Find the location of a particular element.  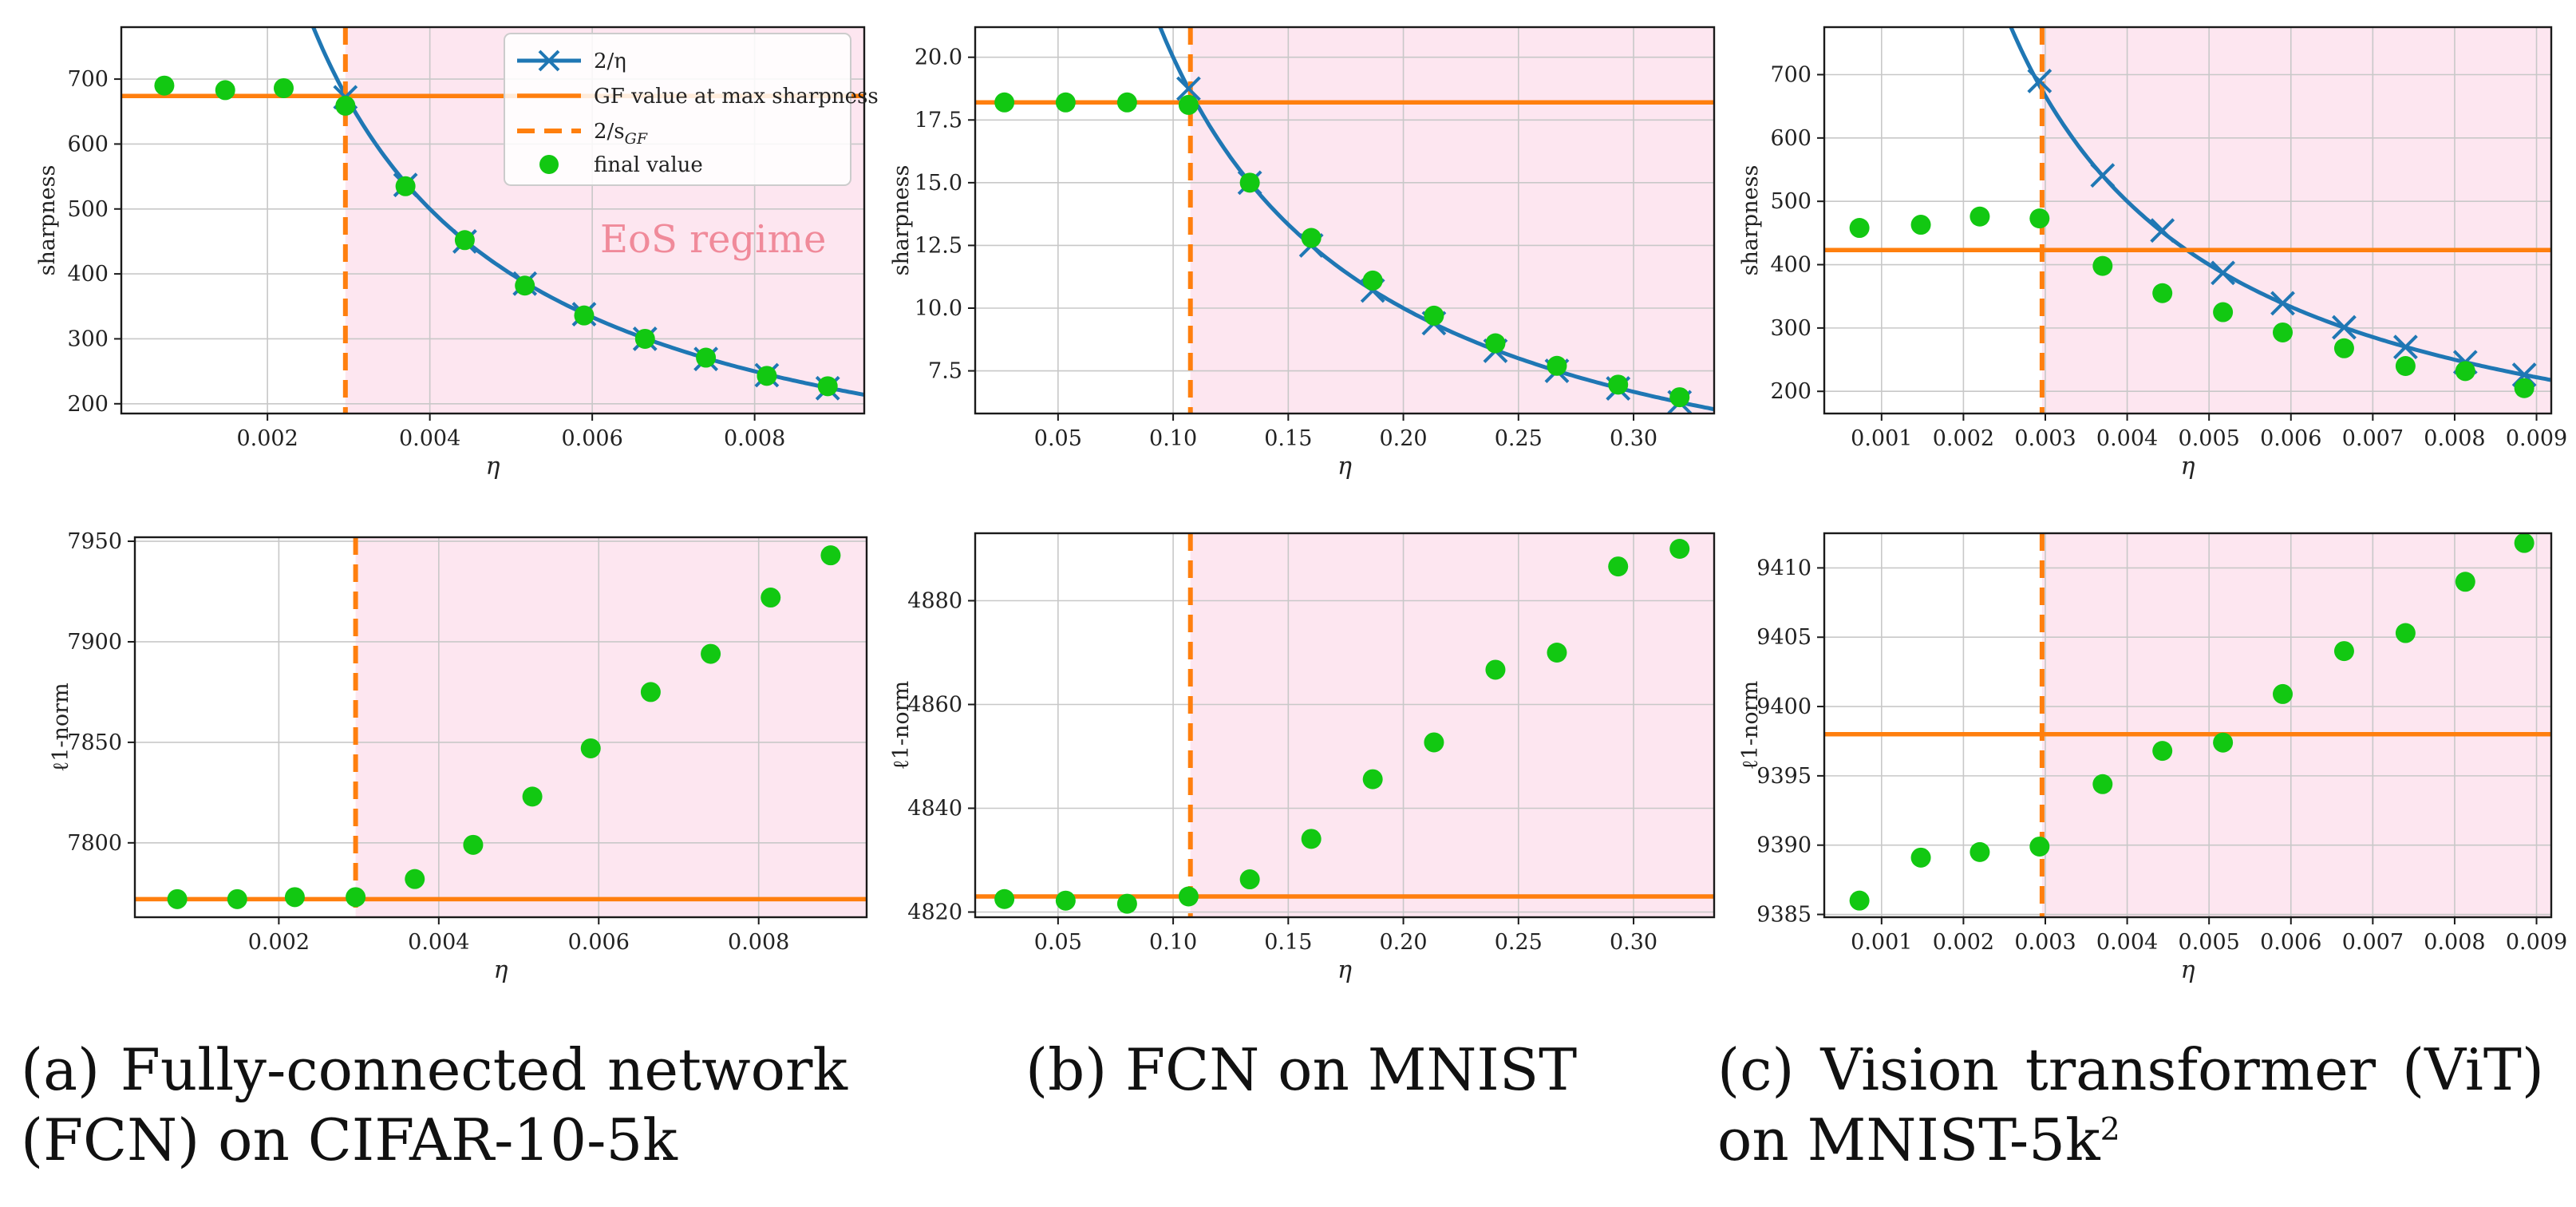

plot-area-b-sharpness is located at coordinates (1344, 220).